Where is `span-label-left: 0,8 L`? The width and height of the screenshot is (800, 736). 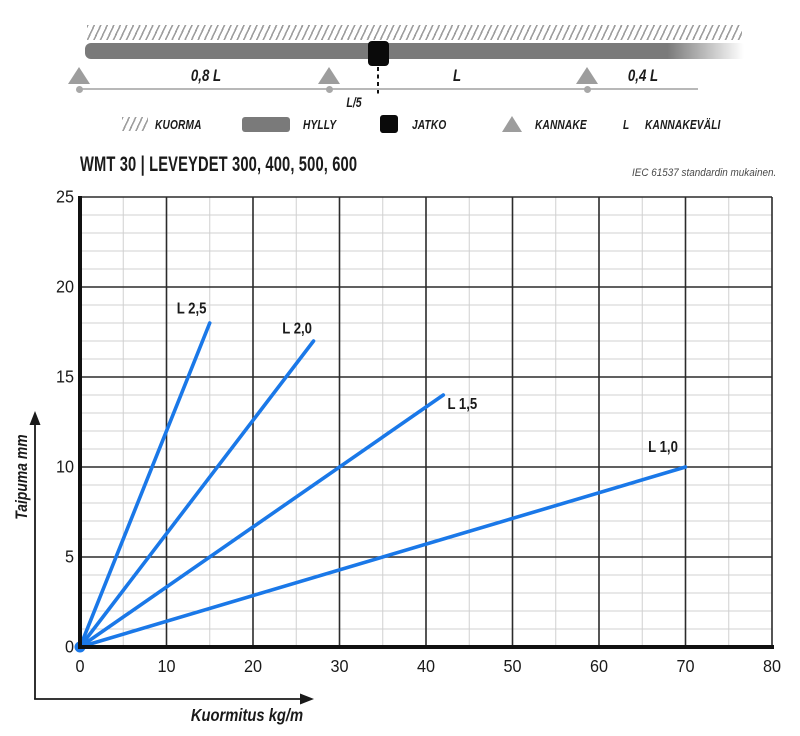 span-label-left: 0,8 L is located at coordinates (206, 75).